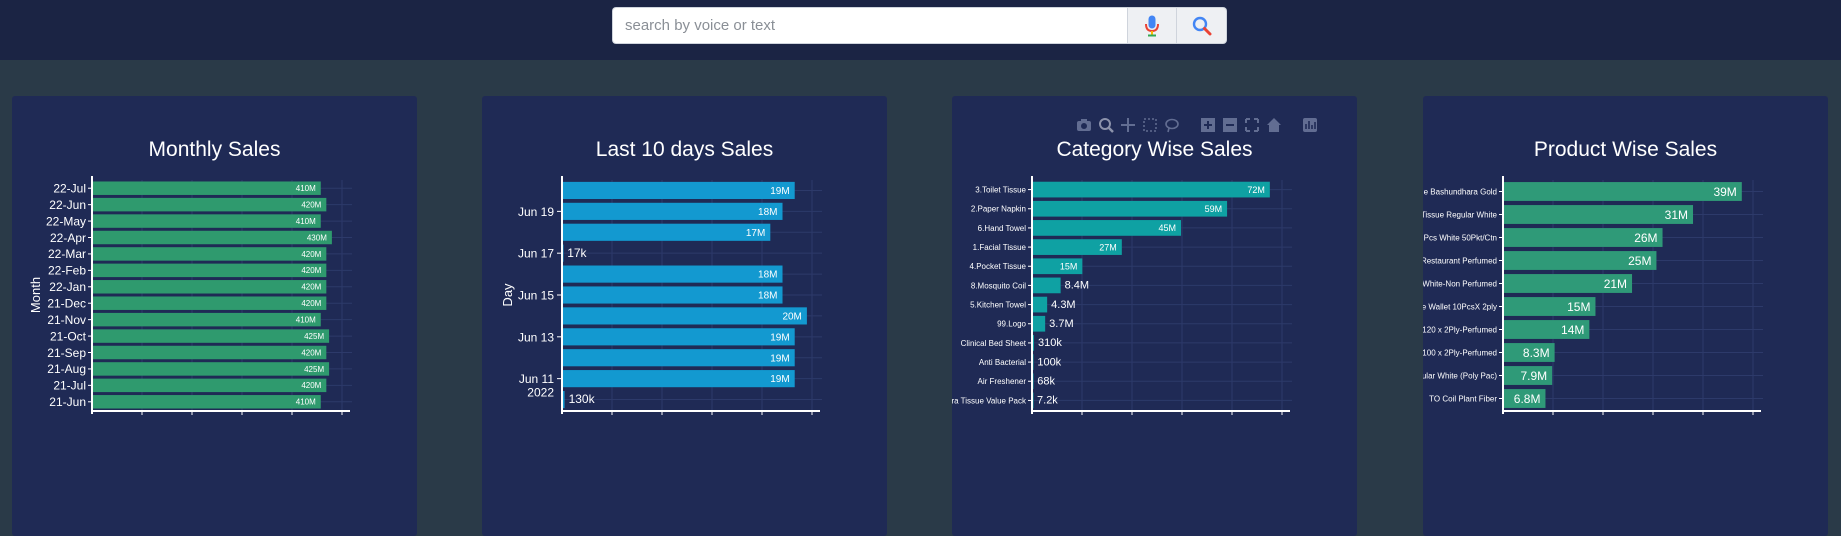 The width and height of the screenshot is (1841, 536). I want to click on microphone-icon, so click(1152, 25).